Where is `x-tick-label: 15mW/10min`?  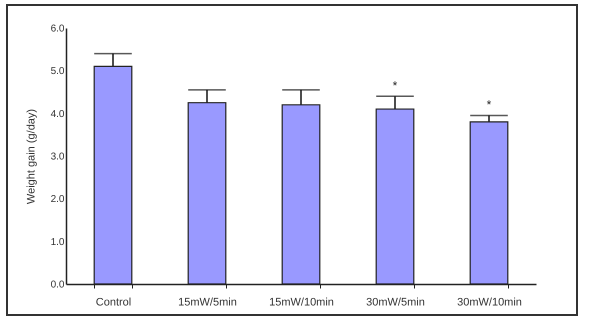 x-tick-label: 15mW/10min is located at coordinates (301, 302).